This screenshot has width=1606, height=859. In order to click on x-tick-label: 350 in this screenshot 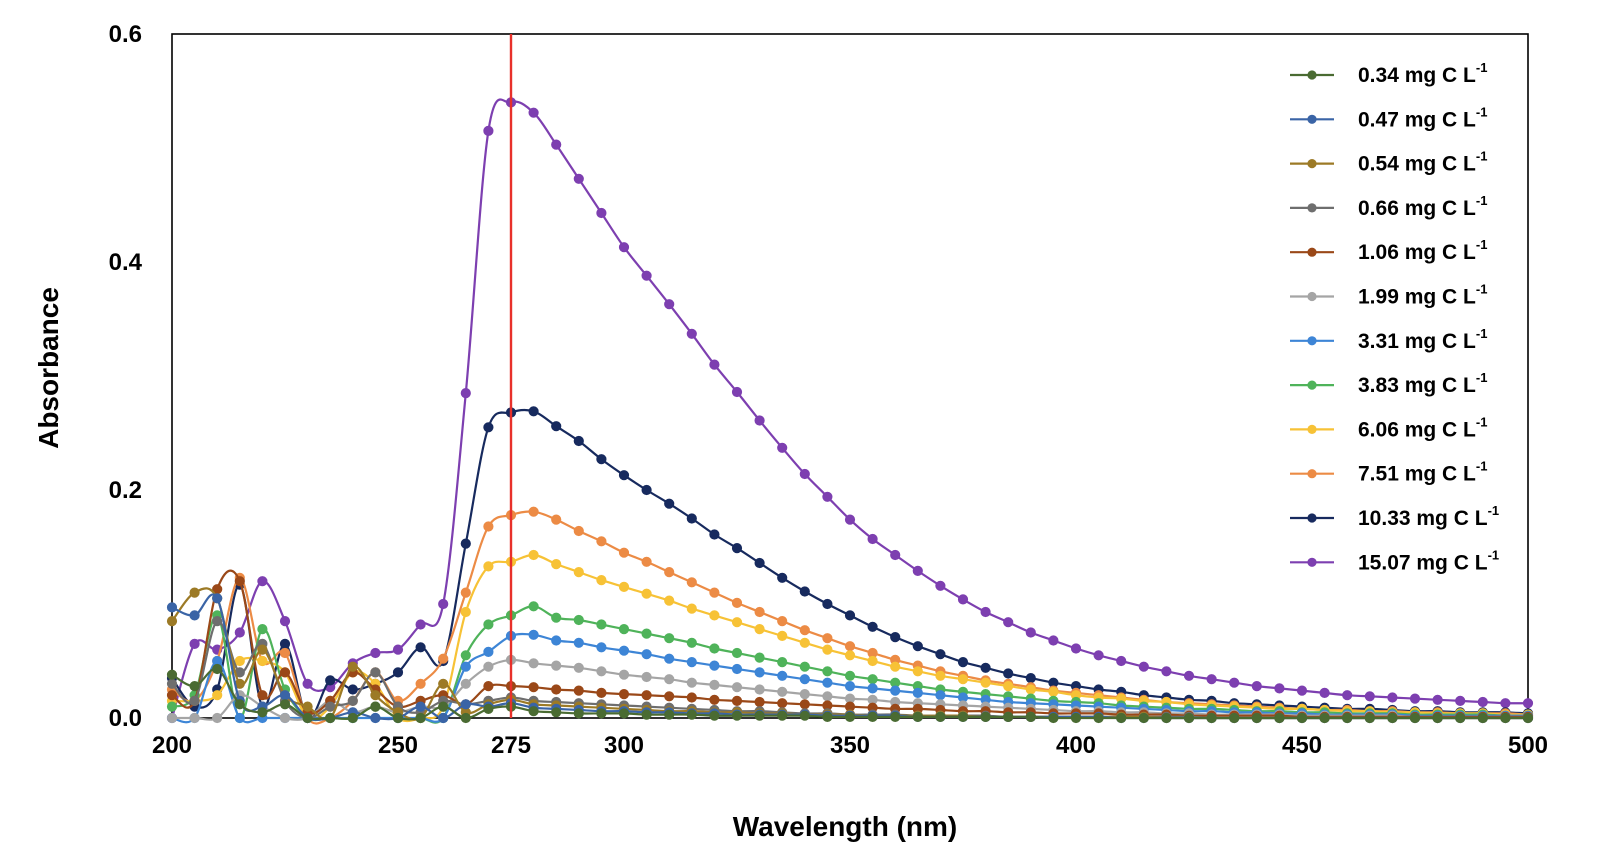, I will do `click(850, 745)`.